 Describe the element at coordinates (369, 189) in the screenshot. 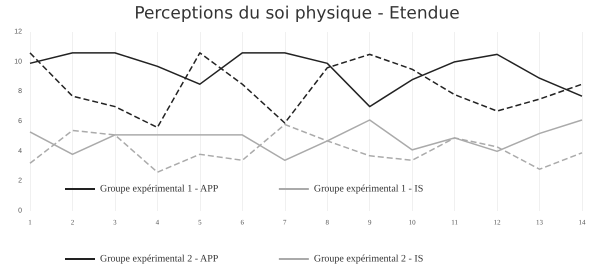

I see `legend-label: Groupe expérimental 1 - IS` at that location.